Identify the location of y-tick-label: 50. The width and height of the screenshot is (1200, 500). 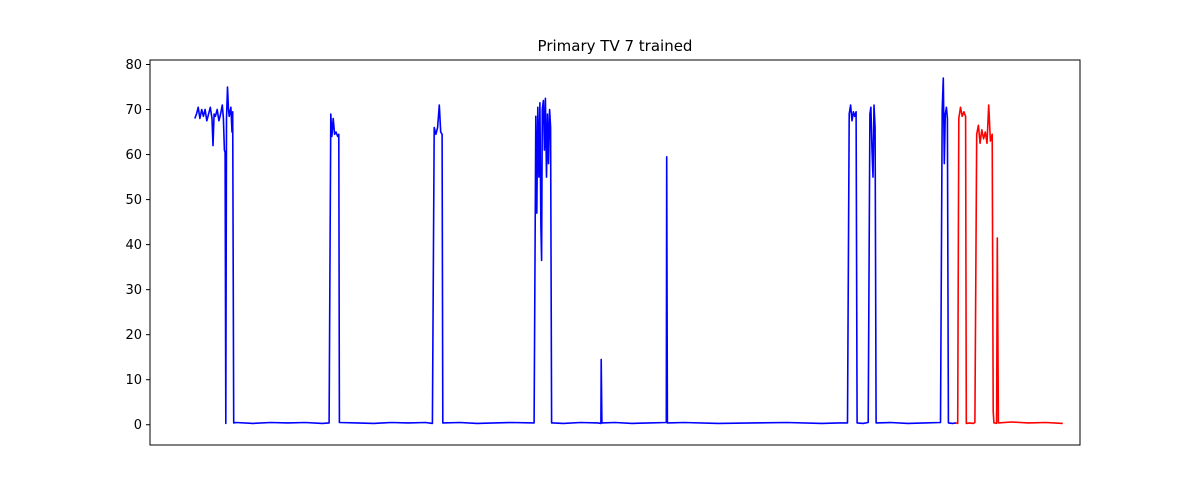
(133, 200).